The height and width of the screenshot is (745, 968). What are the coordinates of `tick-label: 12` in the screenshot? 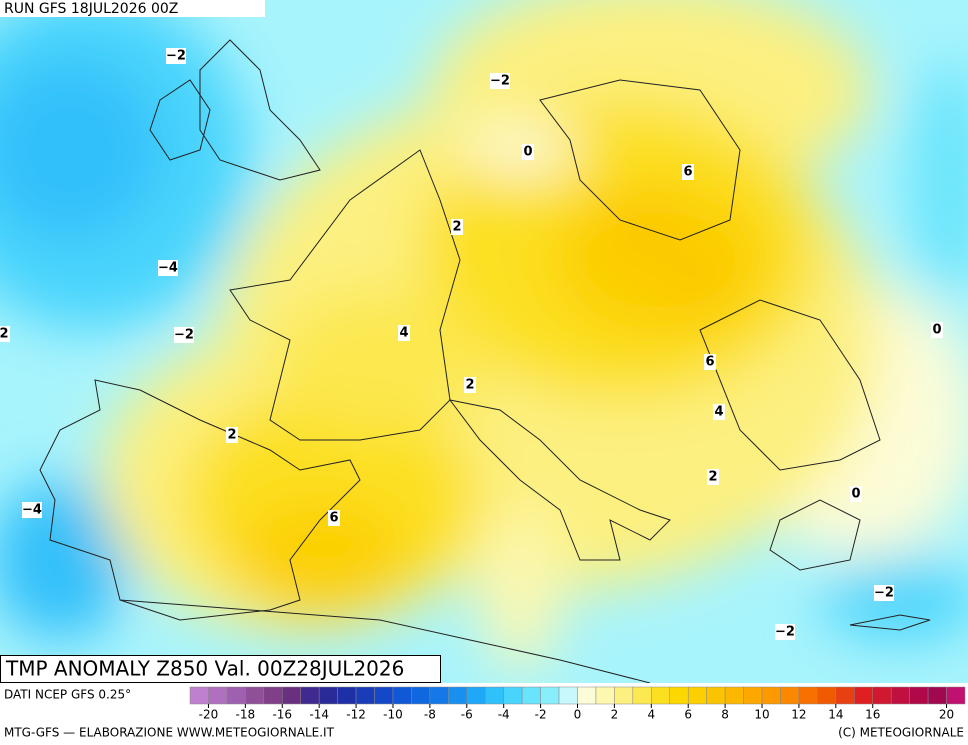 It's located at (798, 715).